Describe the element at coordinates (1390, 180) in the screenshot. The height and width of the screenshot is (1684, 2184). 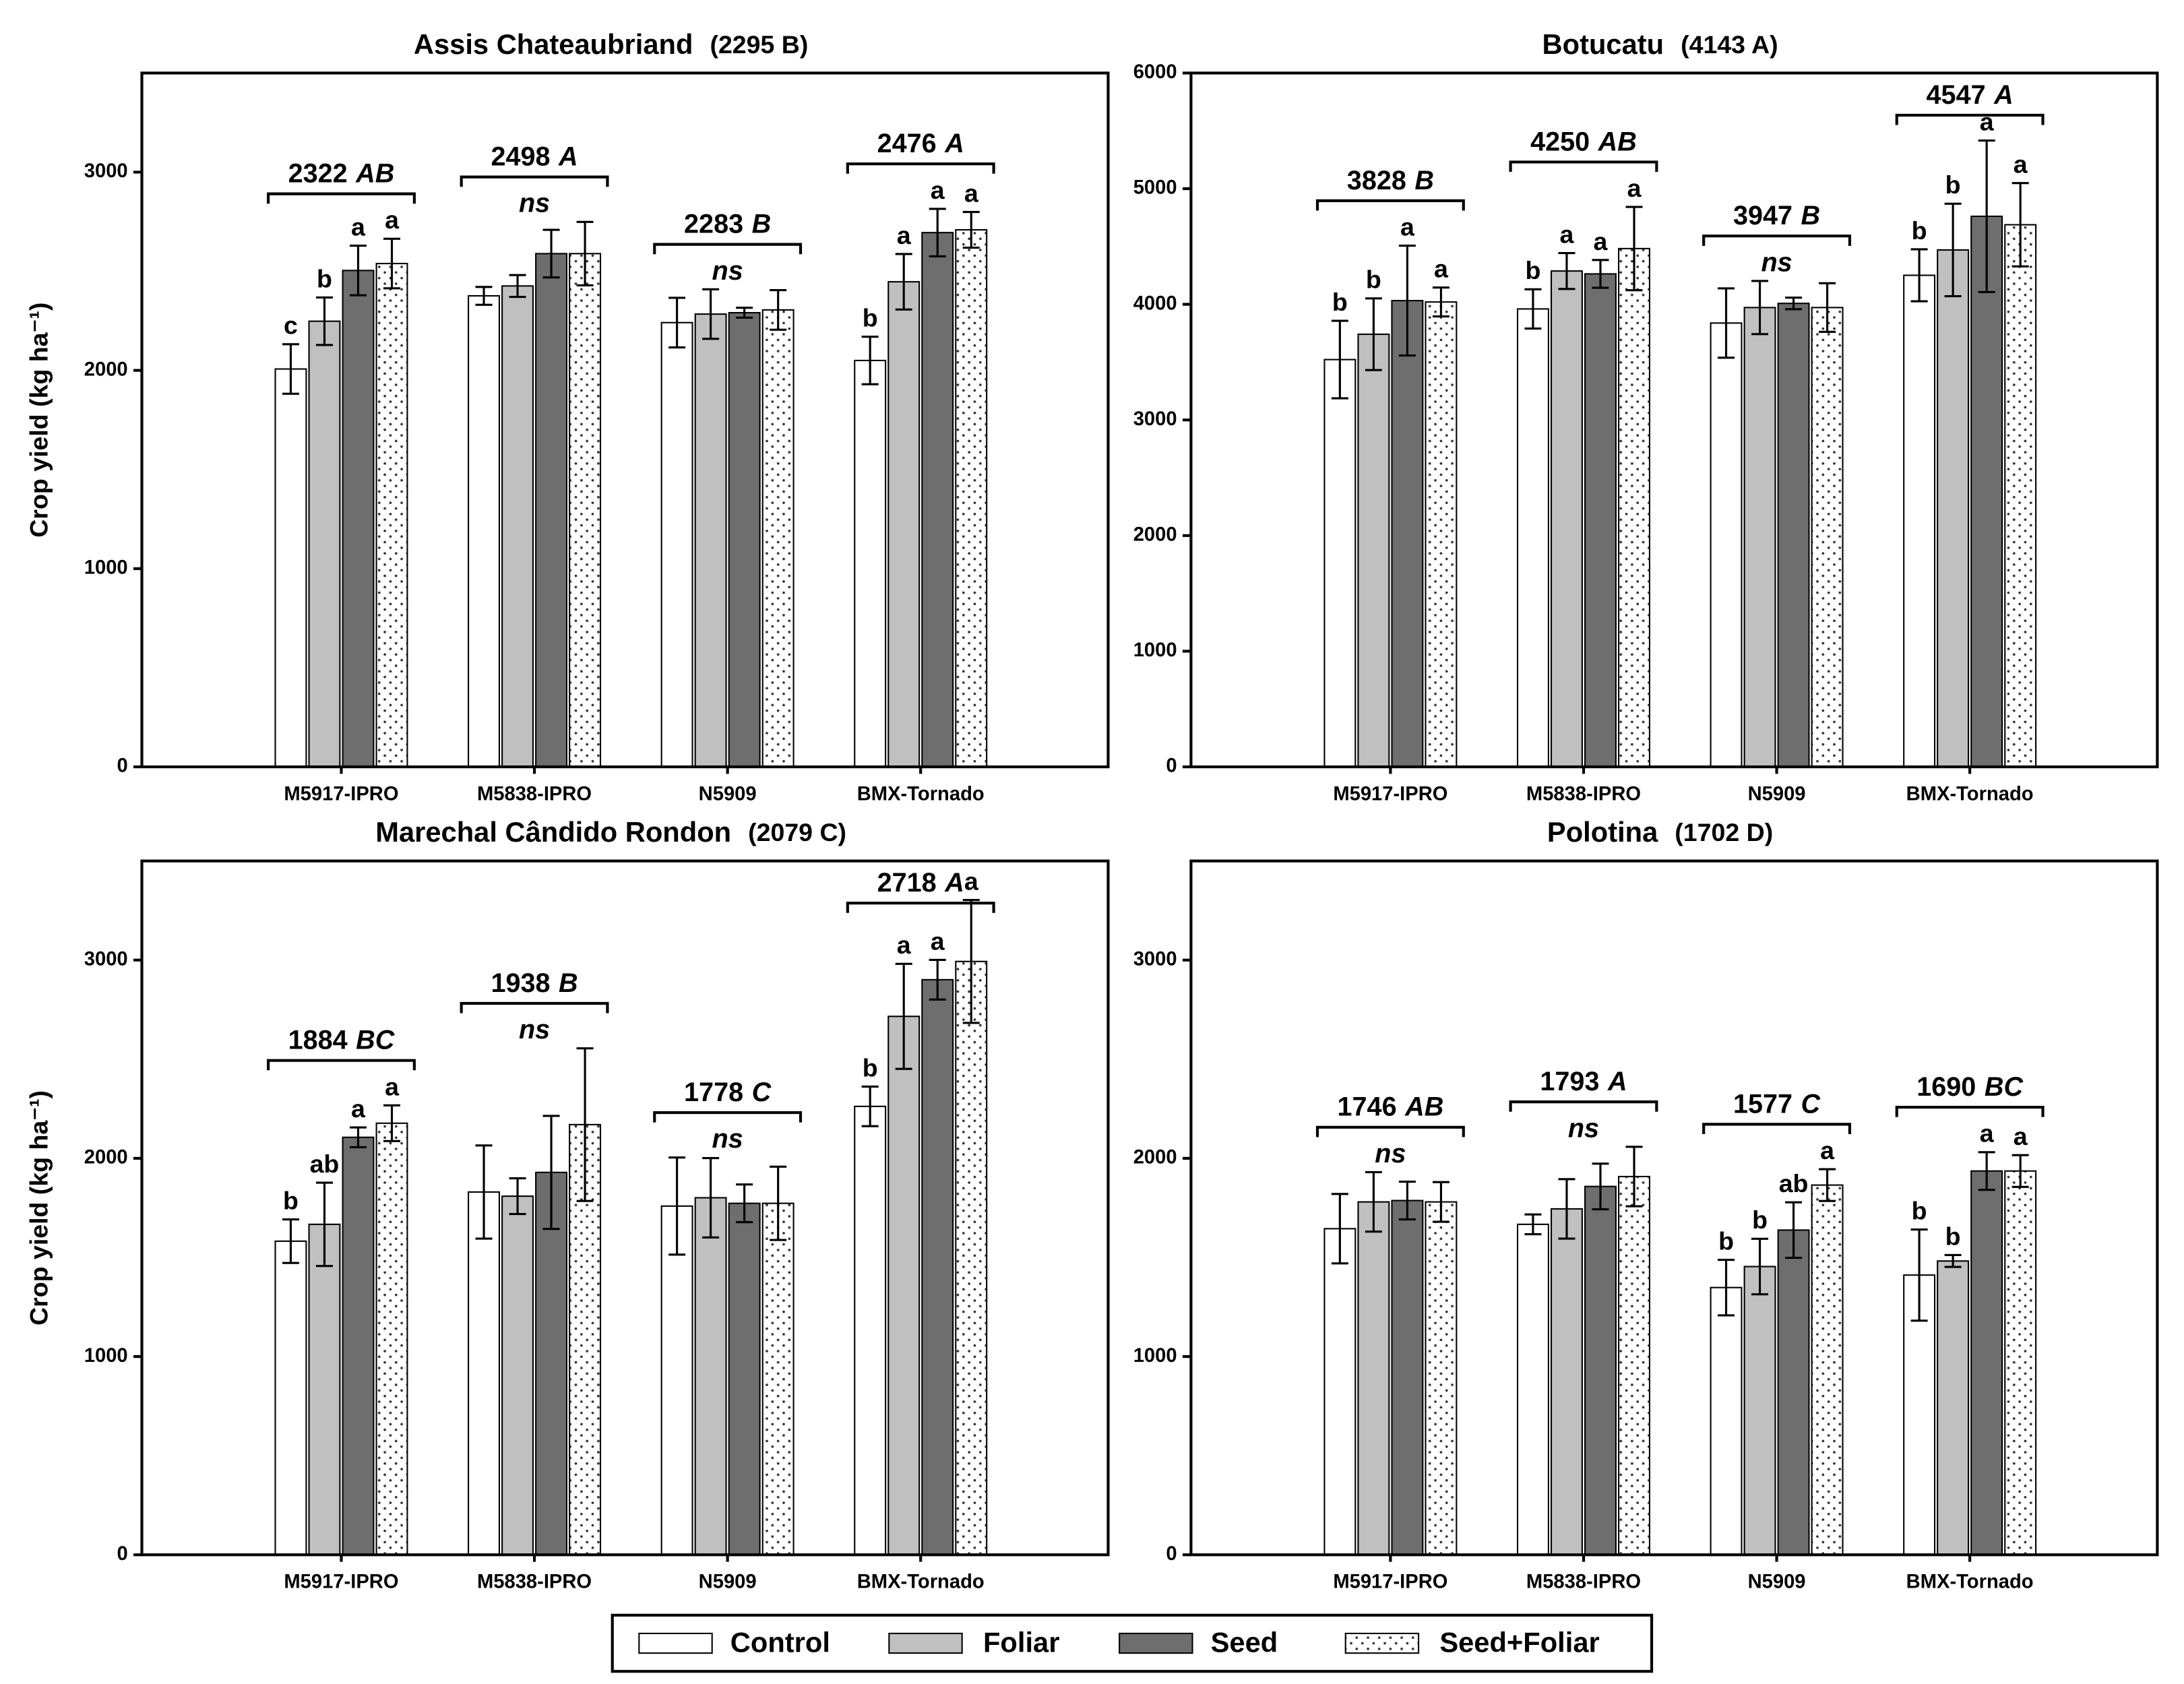
I see `group-label: 3828 B` at that location.